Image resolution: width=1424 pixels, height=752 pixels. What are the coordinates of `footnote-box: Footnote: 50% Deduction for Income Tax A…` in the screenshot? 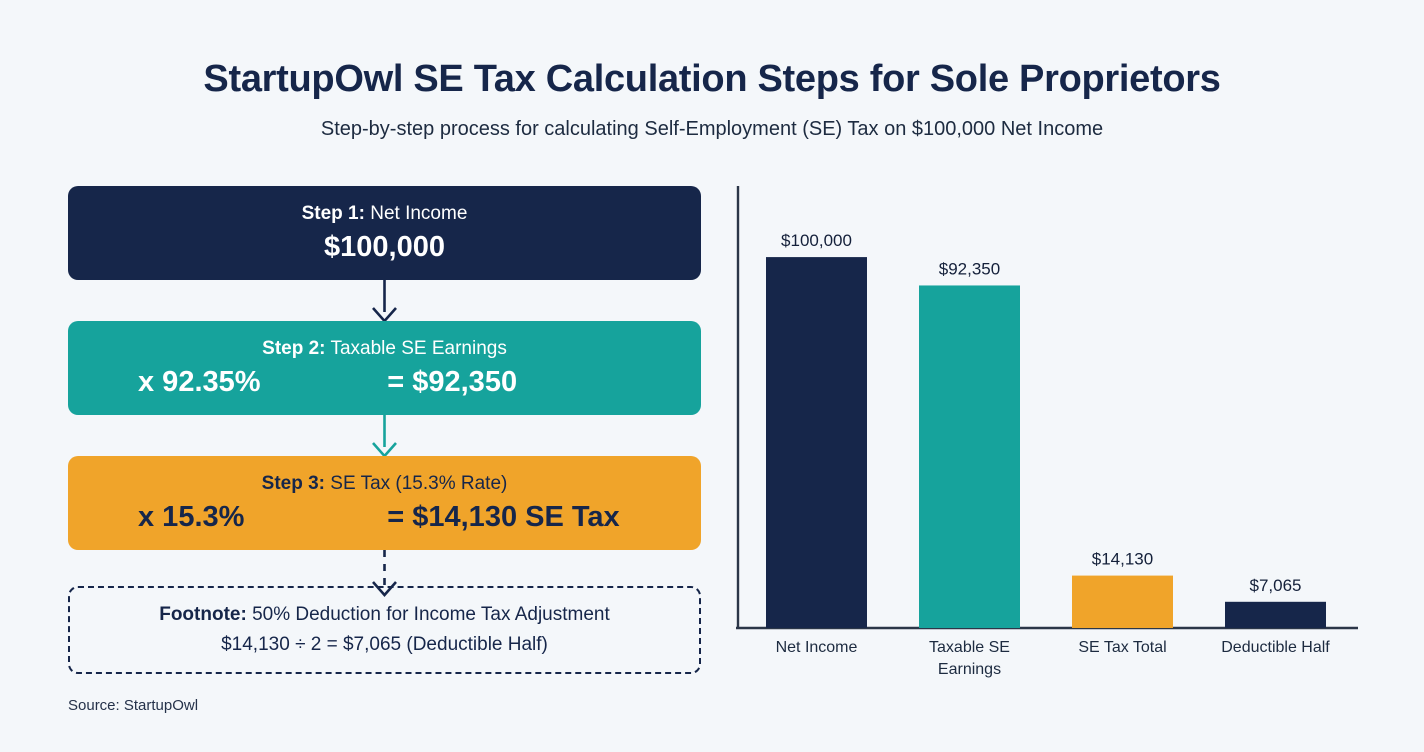 It's located at (384, 630).